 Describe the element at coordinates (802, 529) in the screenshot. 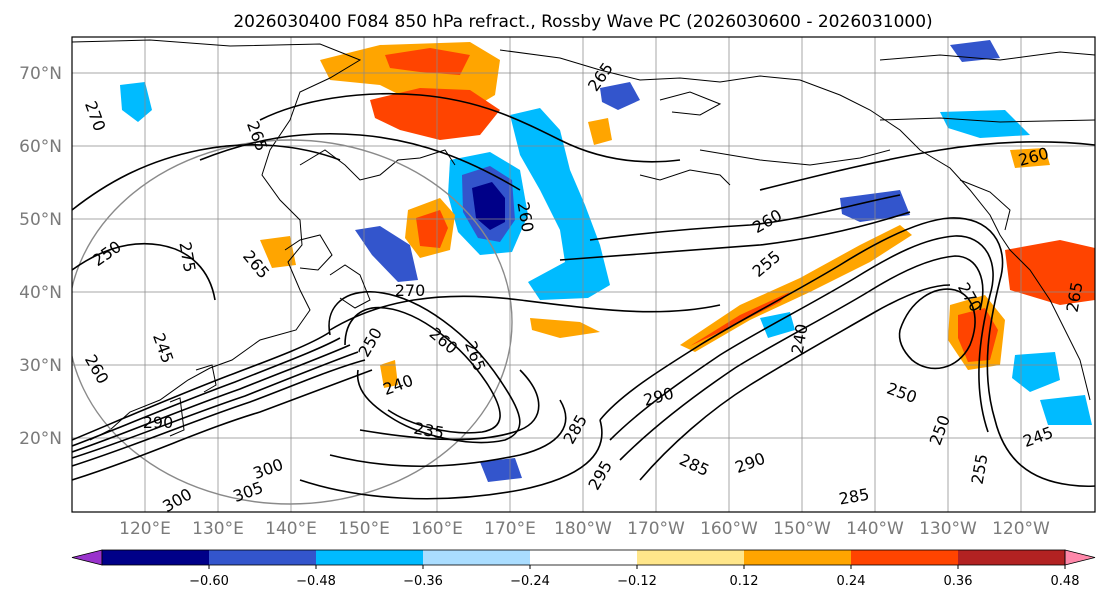

I see `lon-tick-label: 150°W` at that location.